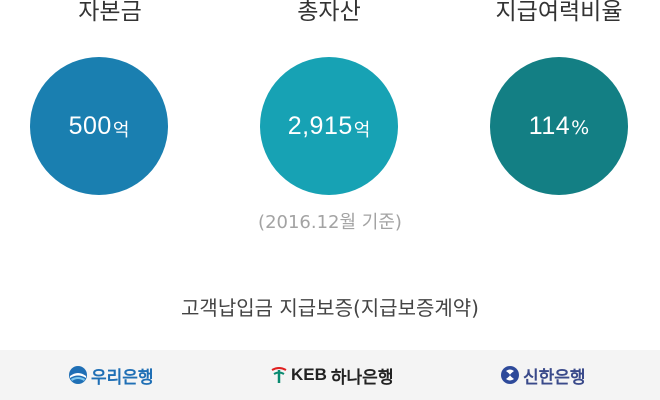 Image resolution: width=660 pixels, height=400 pixels. Describe the element at coordinates (580, 128) in the screenshot. I see `stat-unit-solvency-ratio: %` at that location.